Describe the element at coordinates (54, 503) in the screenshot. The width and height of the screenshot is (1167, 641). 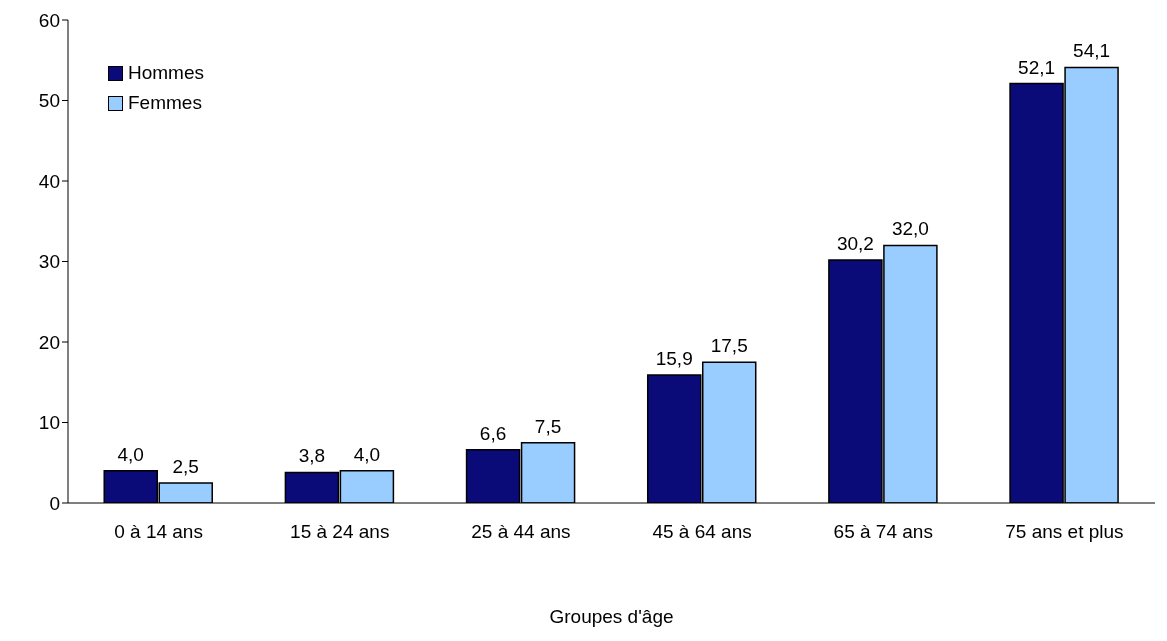
I see `y-tick-label: 0` at that location.